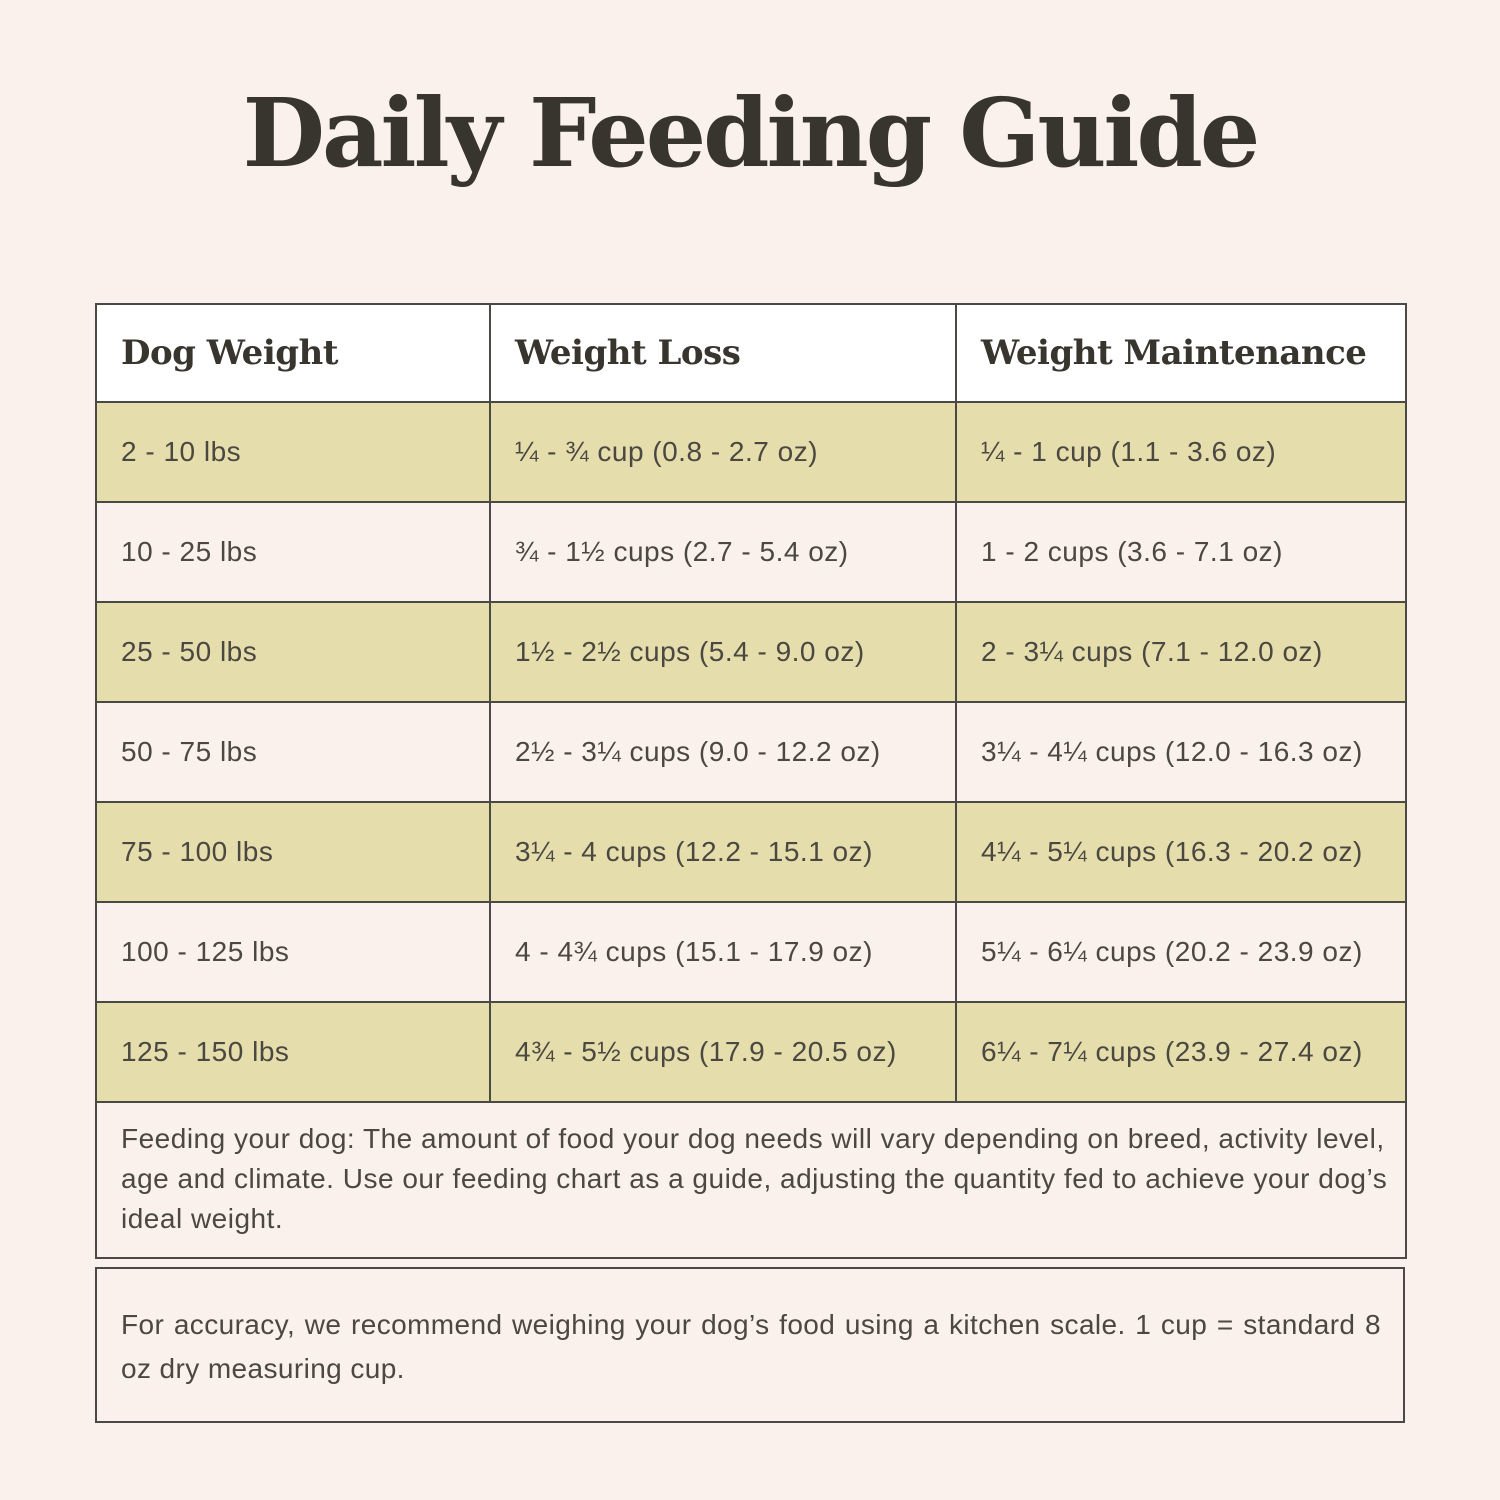 This screenshot has height=1500, width=1500. What do you see at coordinates (723, 852) in the screenshot?
I see `cell-weight-loss: 3¼ - 4 cups (12.2 - 15.1 oz)` at bounding box center [723, 852].